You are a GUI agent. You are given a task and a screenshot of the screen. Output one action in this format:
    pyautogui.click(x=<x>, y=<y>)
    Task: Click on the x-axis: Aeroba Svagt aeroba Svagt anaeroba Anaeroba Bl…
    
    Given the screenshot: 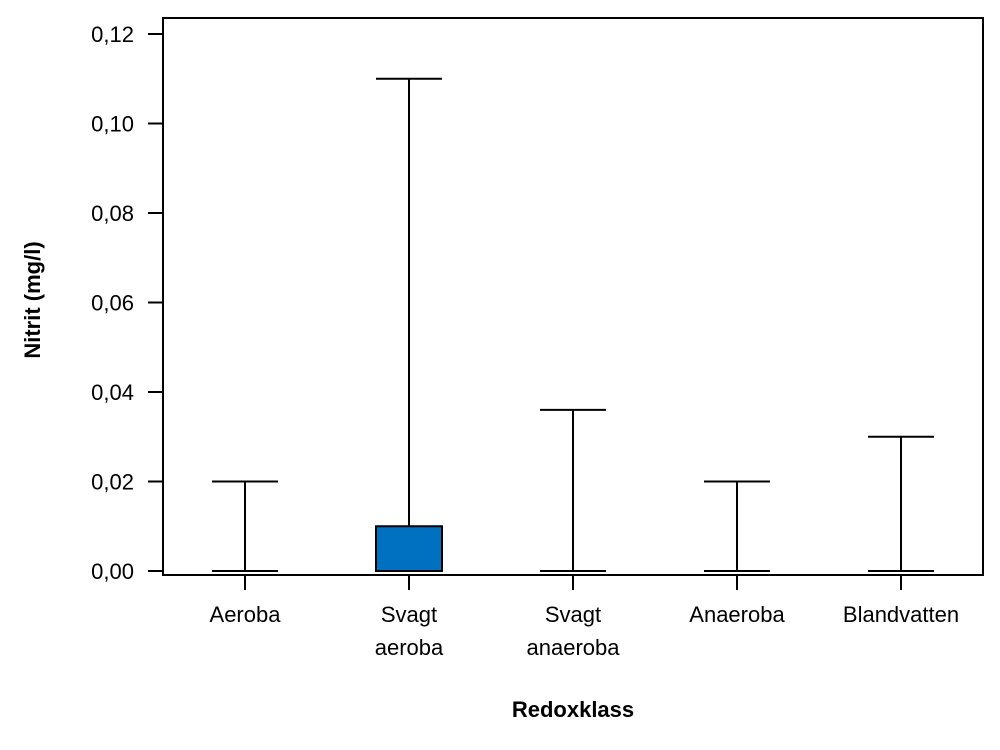 What is the action you would take?
    pyautogui.click(x=584, y=617)
    